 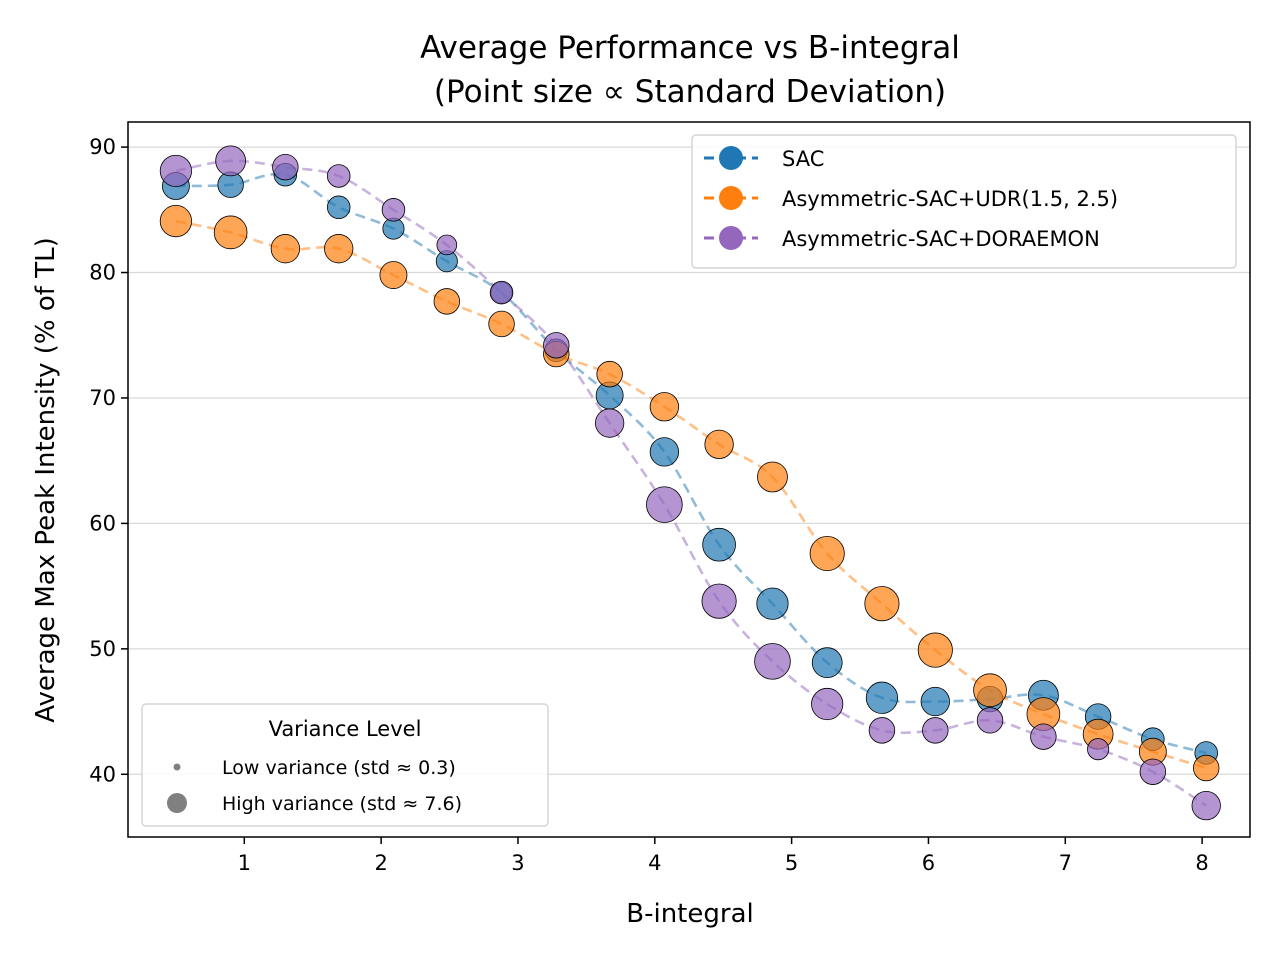 What do you see at coordinates (928, 863) in the screenshot?
I see `x-tick-label: 6` at bounding box center [928, 863].